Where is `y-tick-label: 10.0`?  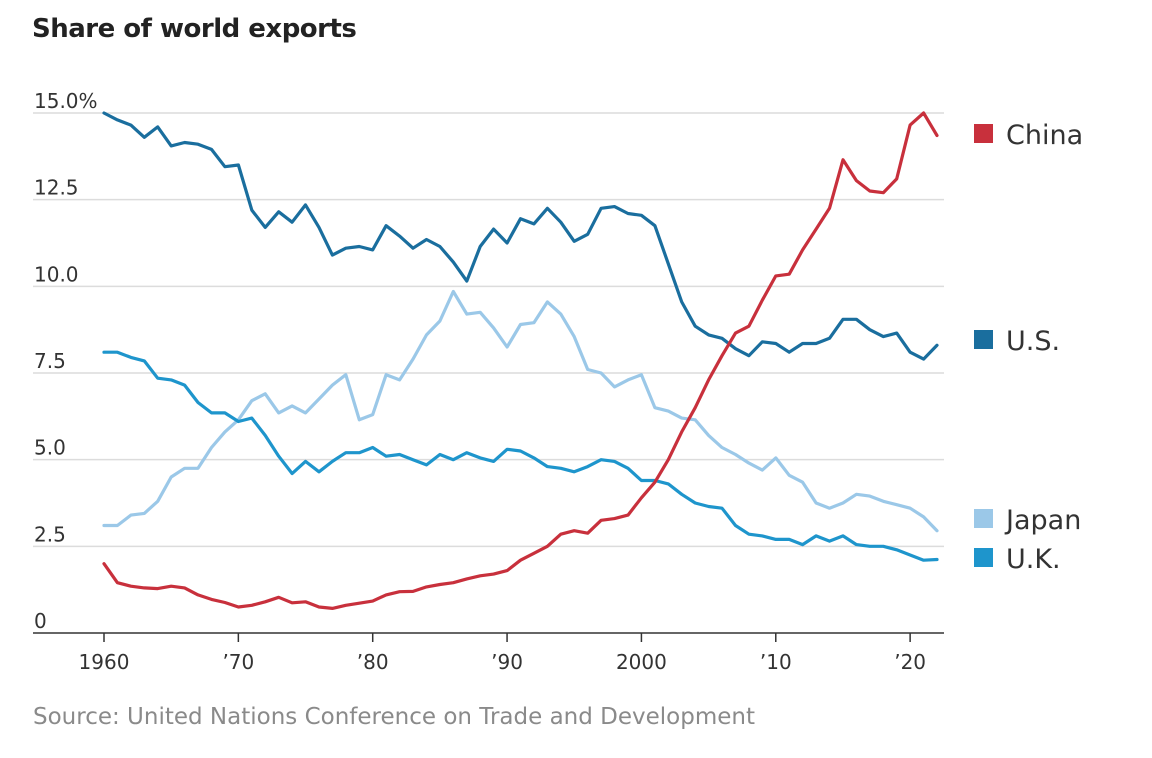 y-tick-label: 10.0 is located at coordinates (56, 274).